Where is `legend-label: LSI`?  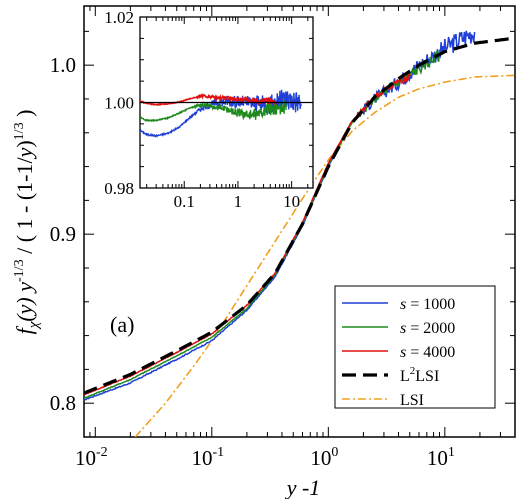 legend-label: LSI is located at coordinates (412, 400).